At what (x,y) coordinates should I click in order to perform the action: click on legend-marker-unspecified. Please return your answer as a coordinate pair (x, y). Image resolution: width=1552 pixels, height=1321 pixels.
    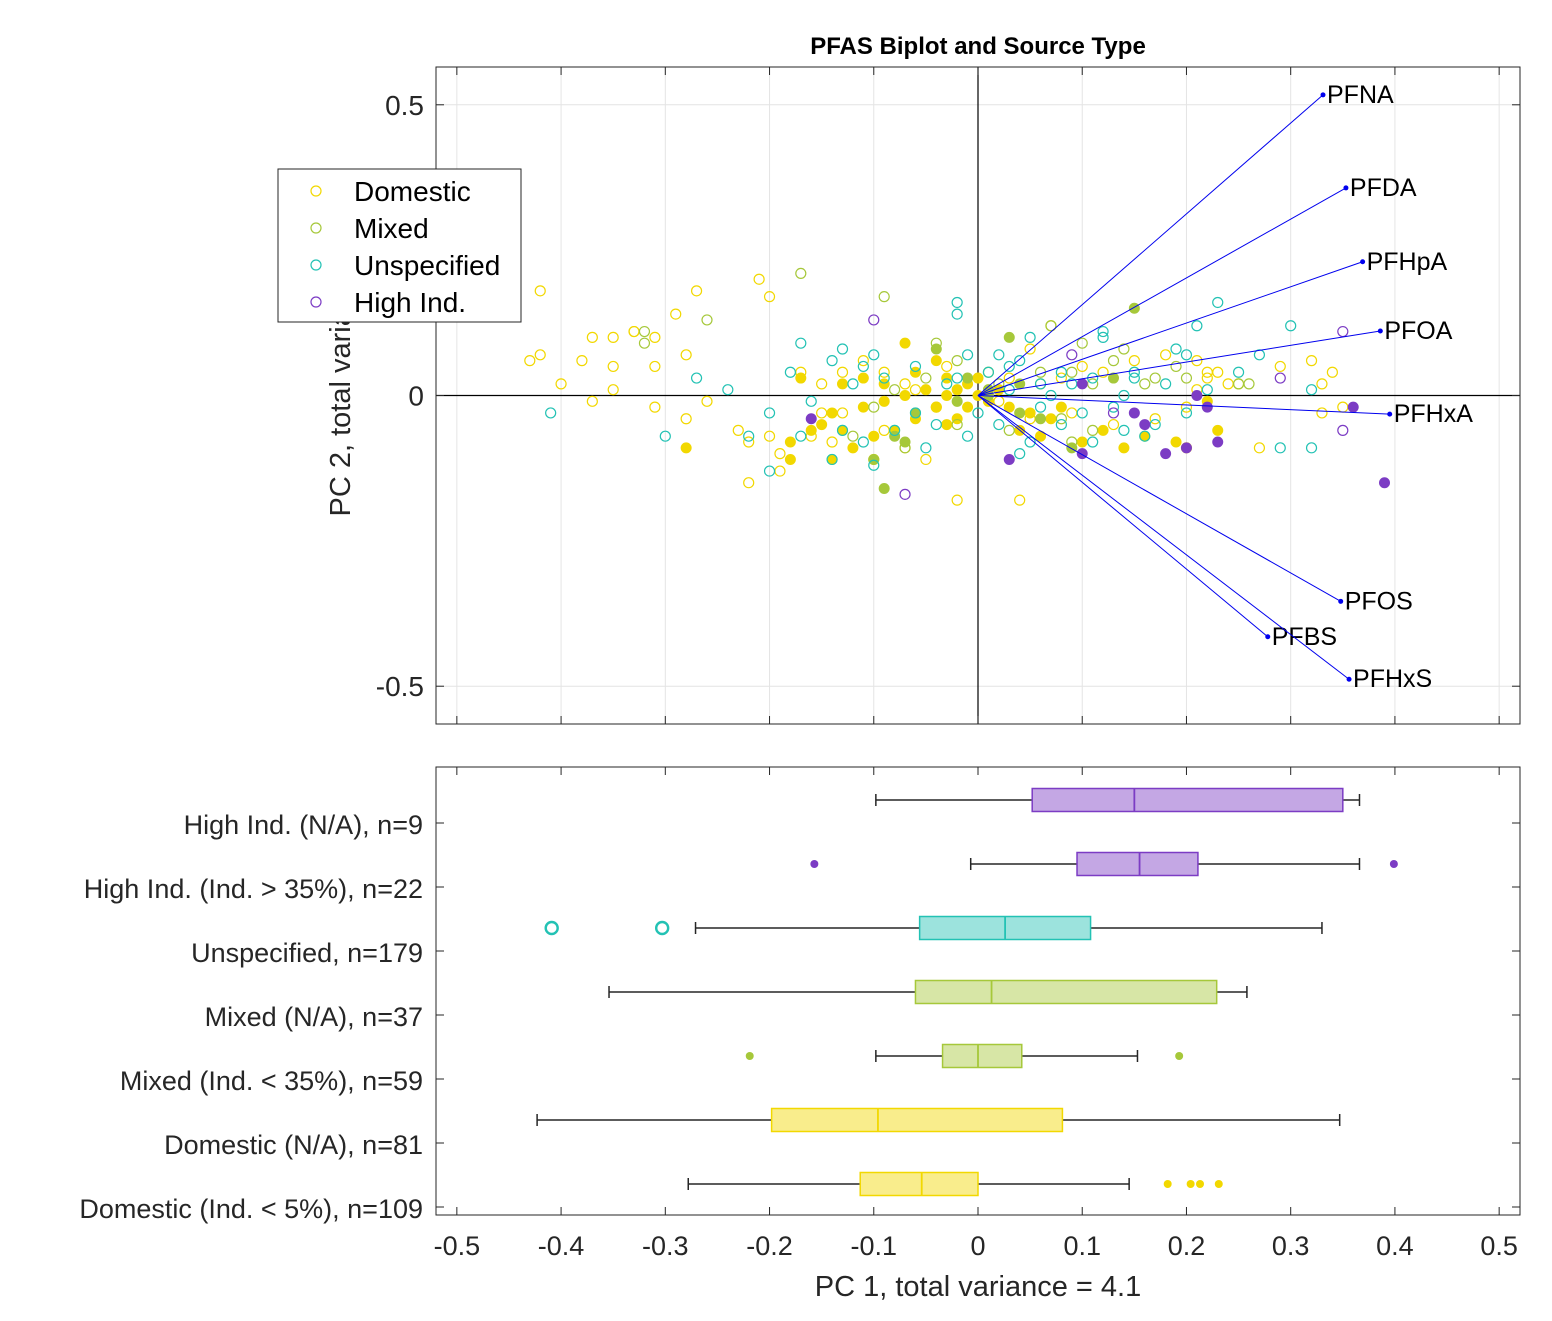
    Looking at the image, I should click on (316, 265).